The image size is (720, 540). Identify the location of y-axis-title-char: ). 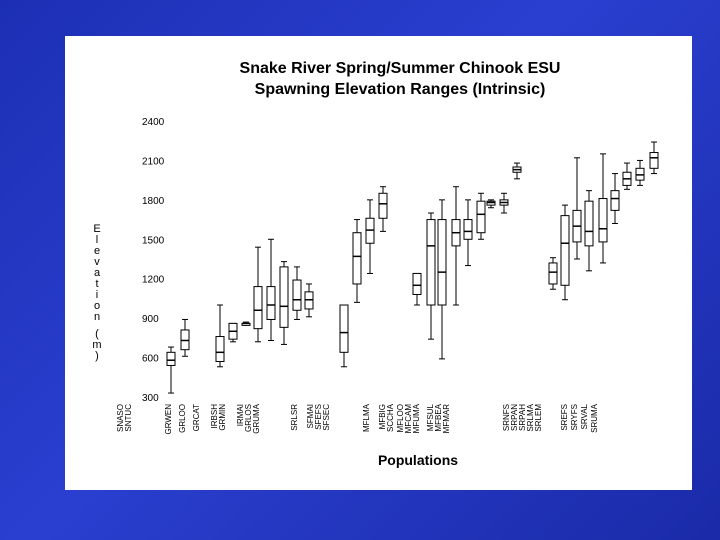
(97, 356).